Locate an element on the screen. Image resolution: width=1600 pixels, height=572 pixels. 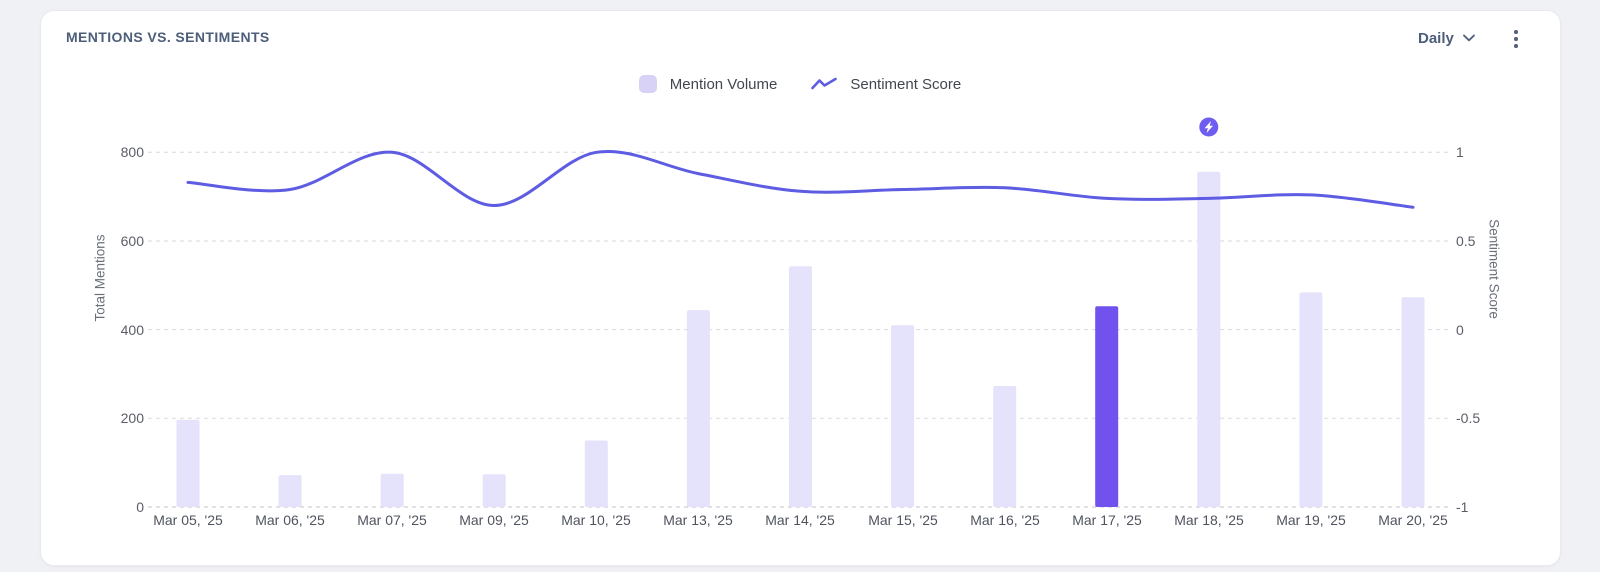
x-axis-tick-label: Mar 07, '25 is located at coordinates (392, 520).